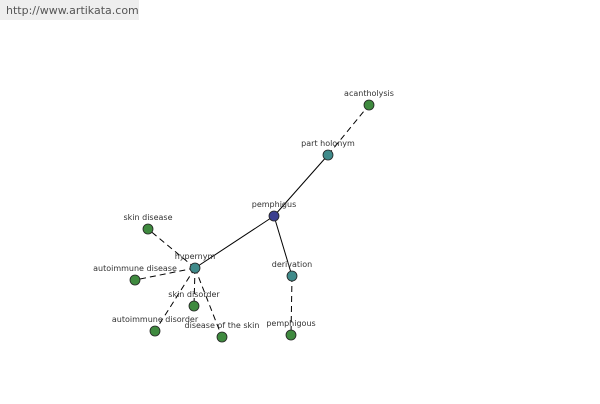  I want to click on node-label: pemphigus, so click(274, 204).